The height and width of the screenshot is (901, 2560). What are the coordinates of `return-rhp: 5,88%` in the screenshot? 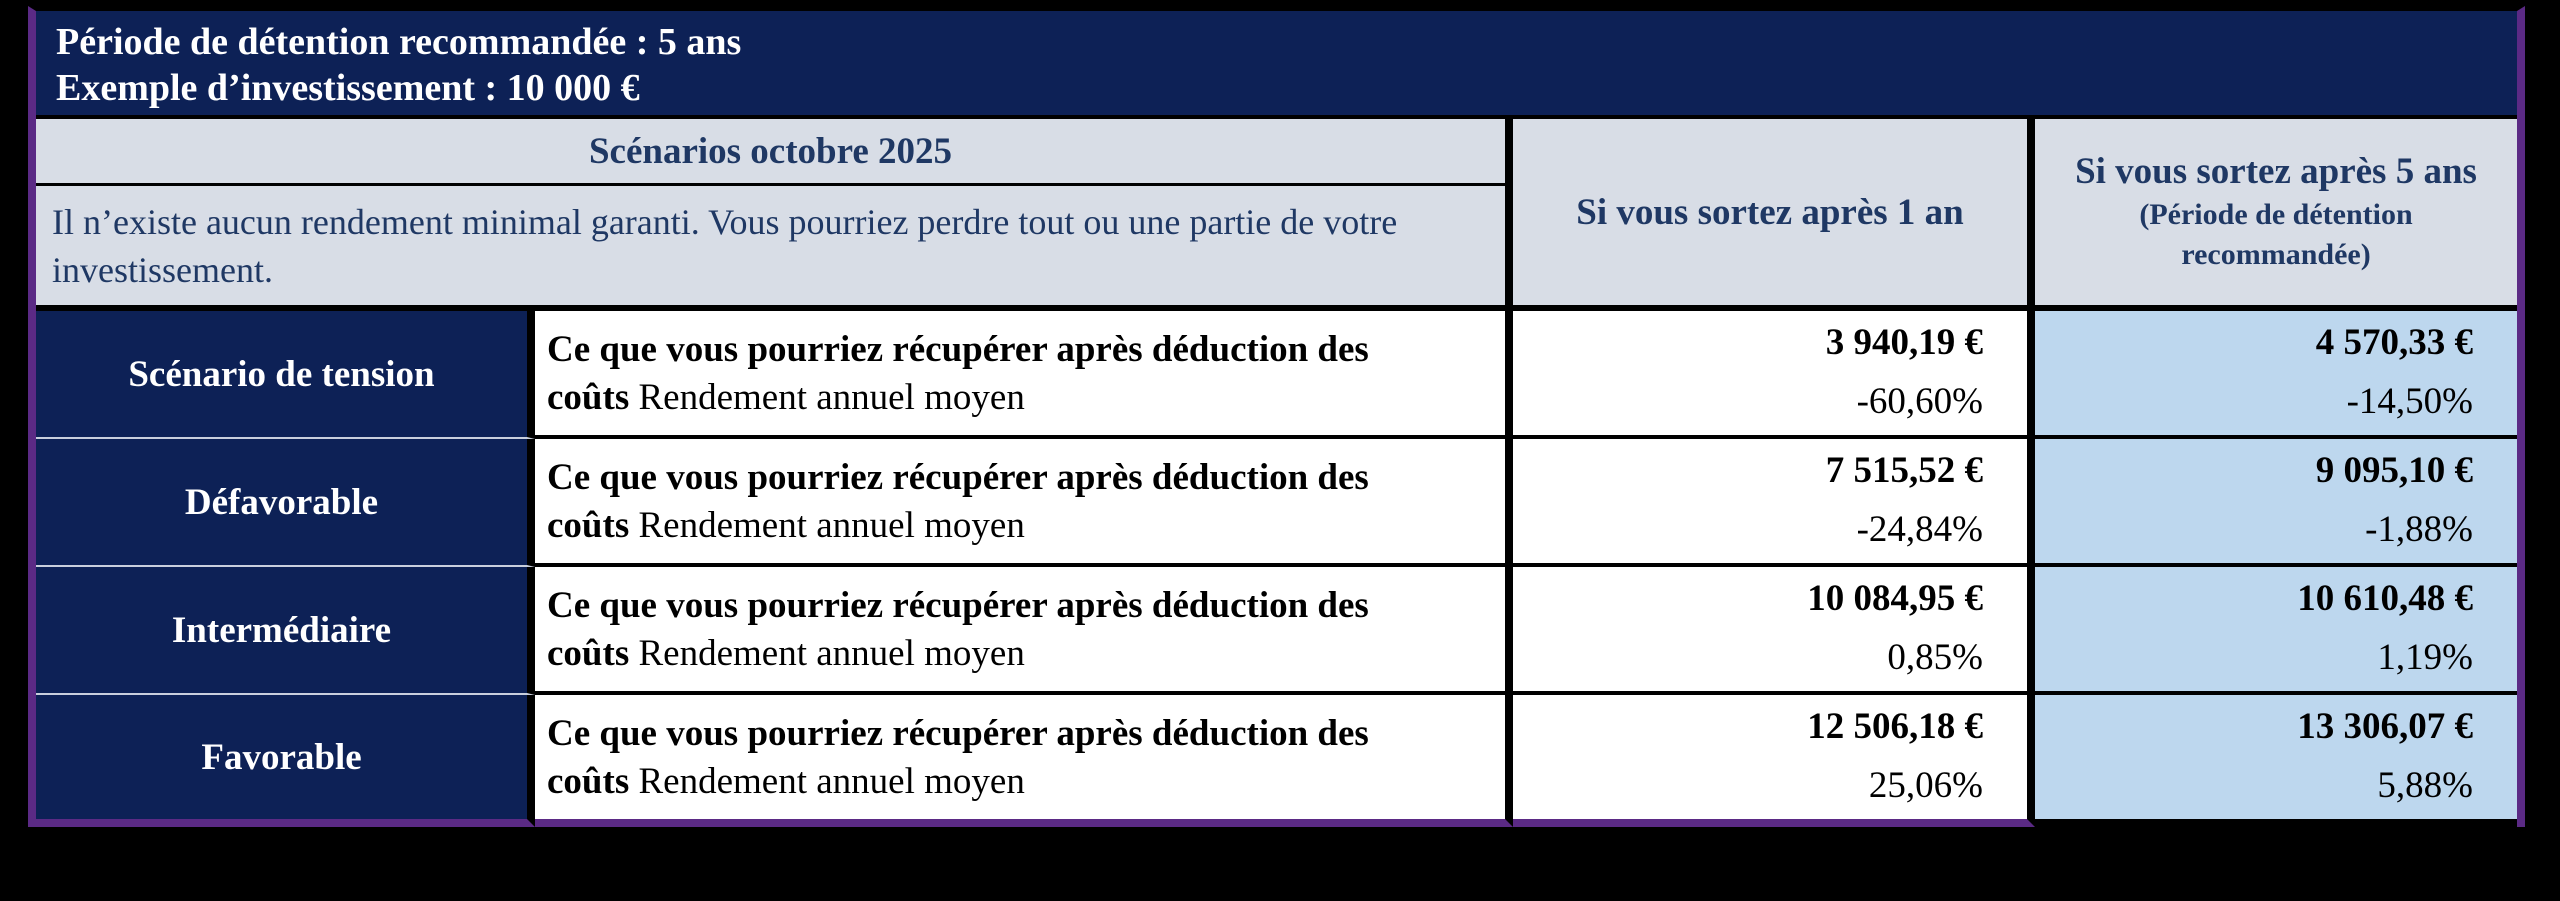 It's located at (2425, 785).